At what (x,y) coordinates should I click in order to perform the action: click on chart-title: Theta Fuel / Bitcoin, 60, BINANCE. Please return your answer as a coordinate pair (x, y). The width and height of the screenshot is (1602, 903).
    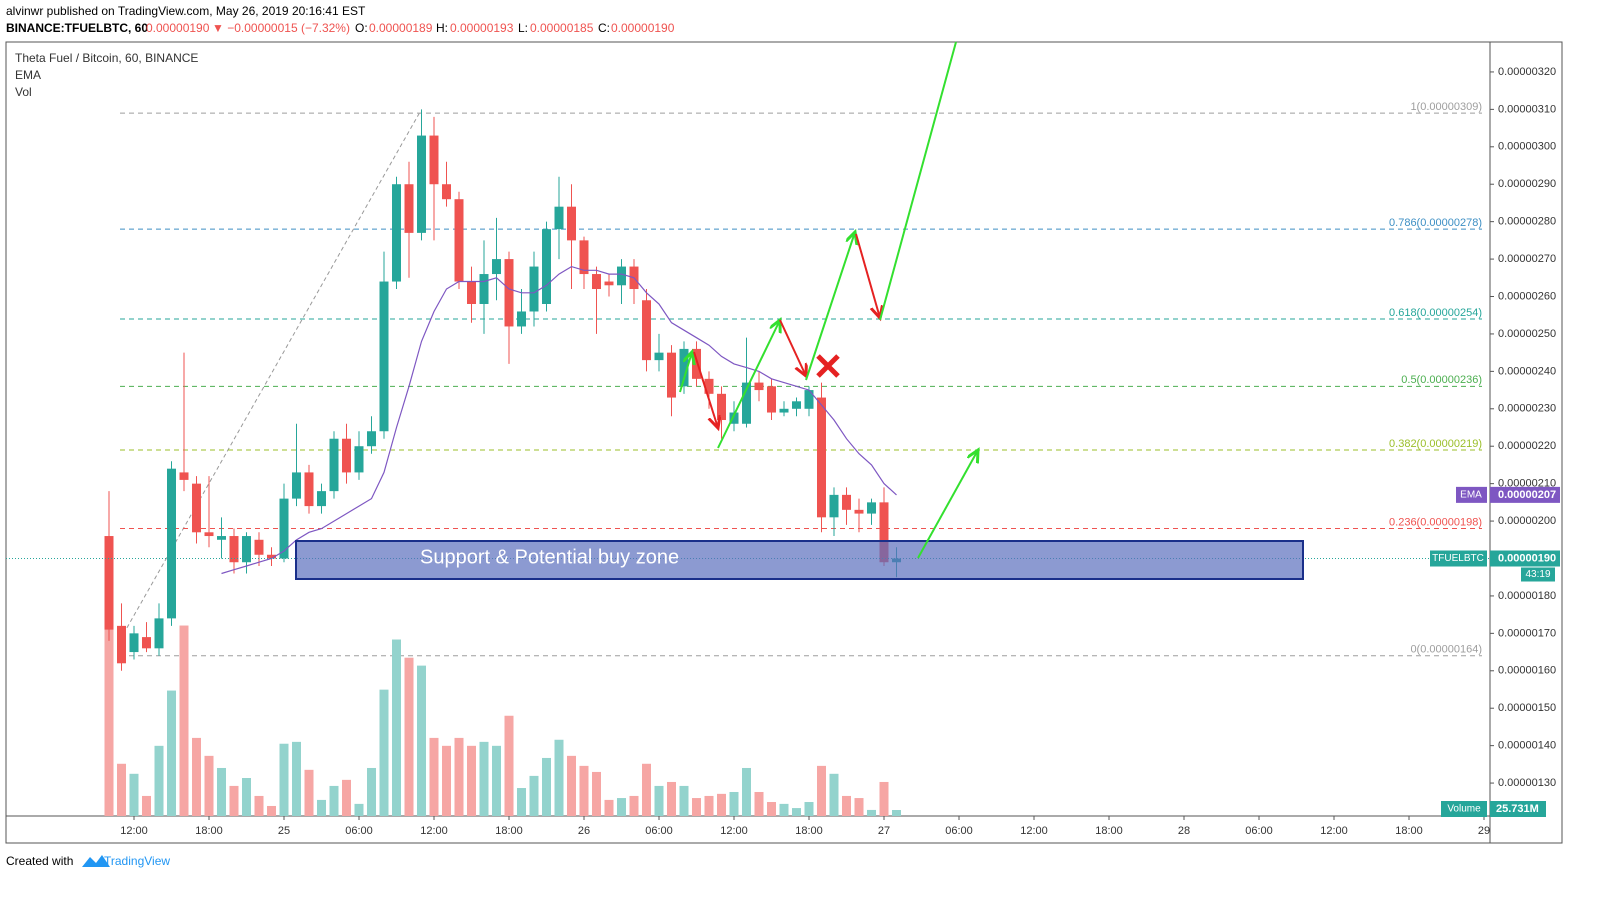
    Looking at the image, I should click on (106, 58).